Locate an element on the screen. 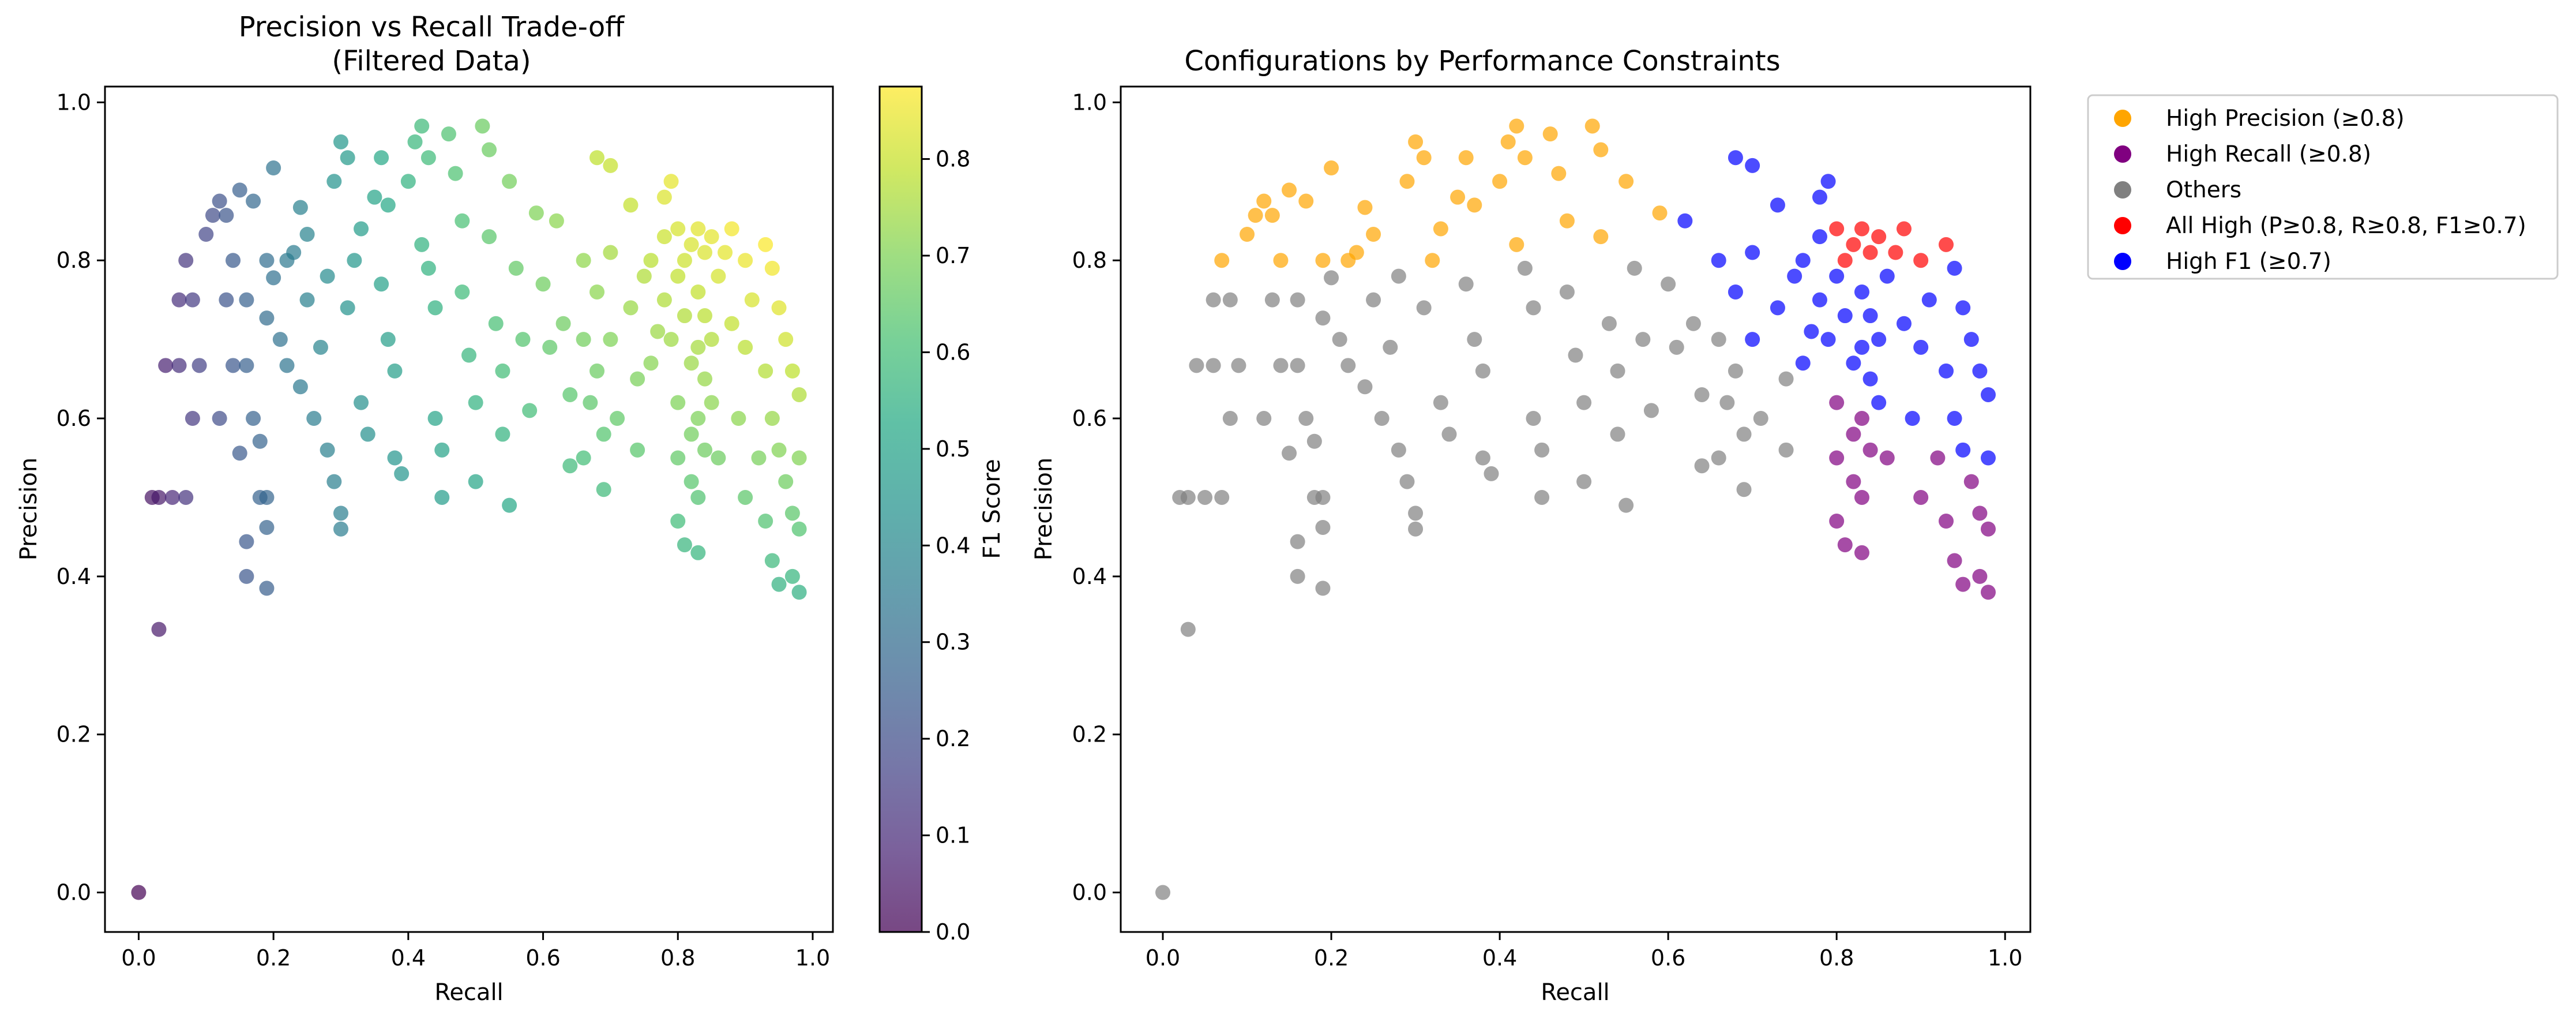 This screenshot has height=1022, width=2576. y-tick-label: 0.6 is located at coordinates (1089, 418).